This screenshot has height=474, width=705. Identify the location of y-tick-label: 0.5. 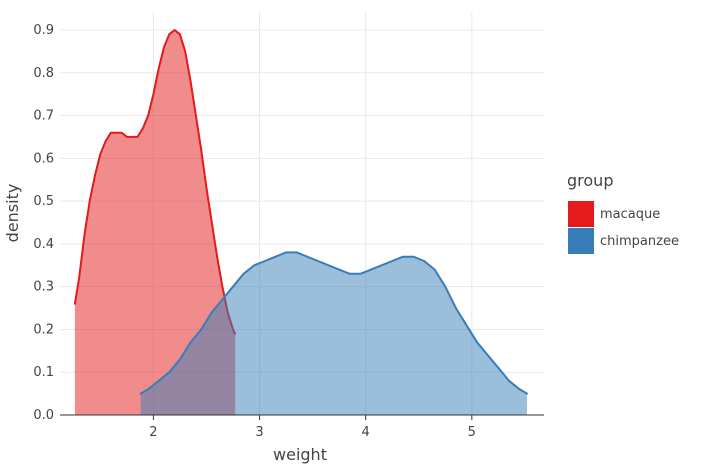
(43, 201).